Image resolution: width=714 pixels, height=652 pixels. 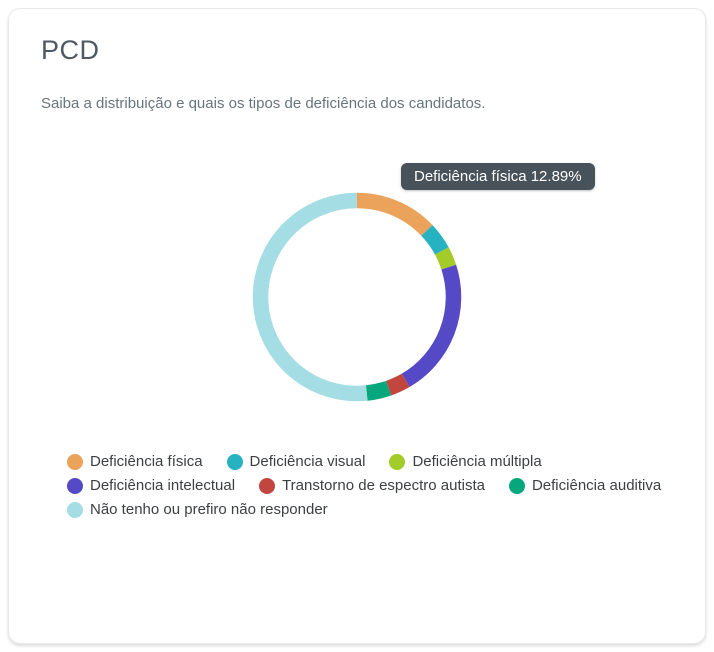 What do you see at coordinates (209, 509) in the screenshot?
I see `legend-label: Não tenho ou prefiro não responder` at bounding box center [209, 509].